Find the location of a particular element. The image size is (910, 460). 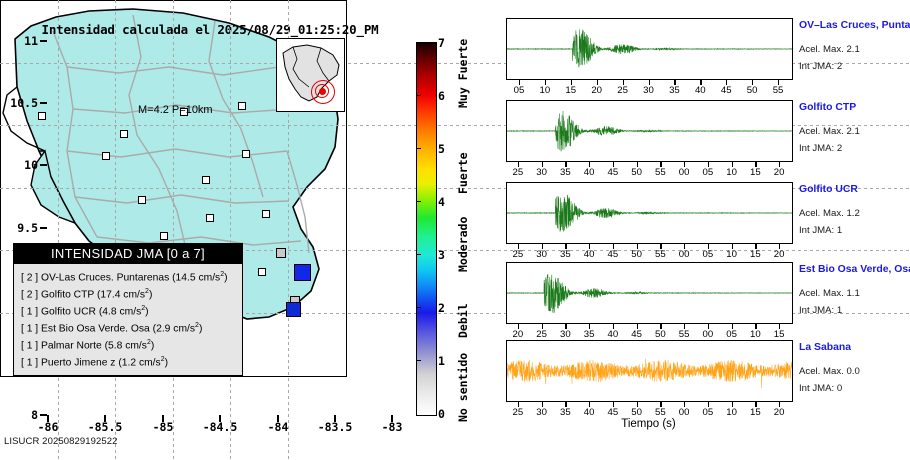

seismogram-max-acceleration: Acel. Max. 2.1 is located at coordinates (829, 131).